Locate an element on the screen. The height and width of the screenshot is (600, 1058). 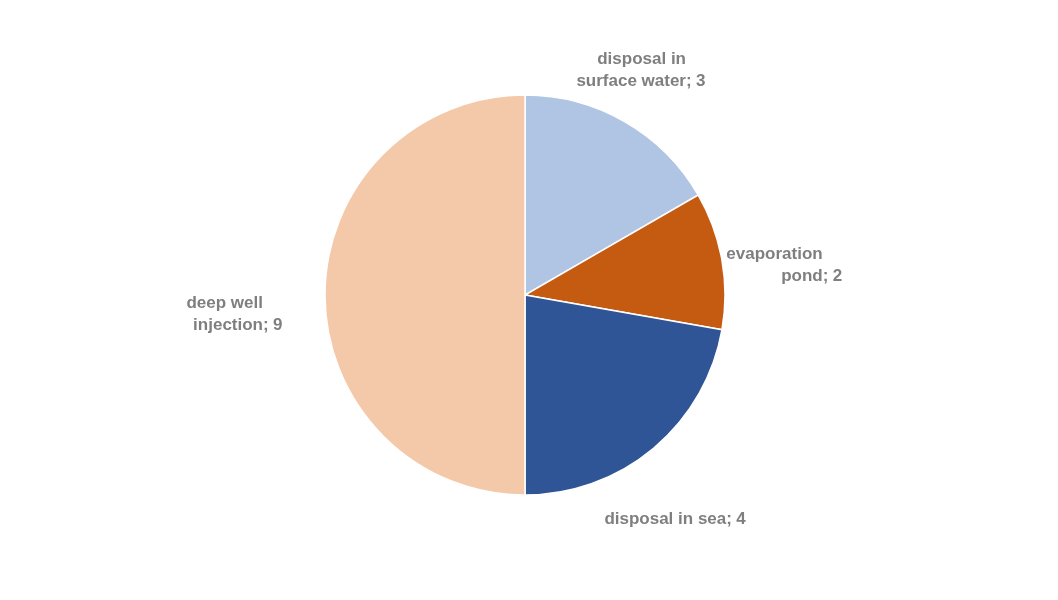
slice-label: disposal in surface water is located at coordinates (631, 69).